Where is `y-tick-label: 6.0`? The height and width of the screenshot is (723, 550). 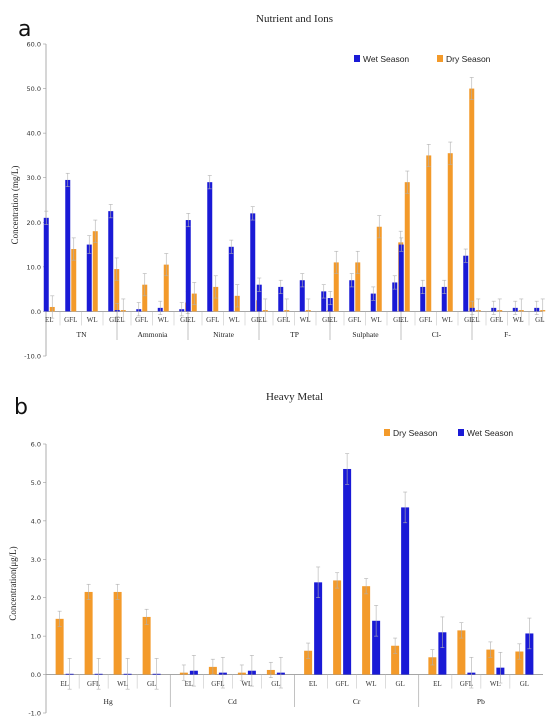
y-tick-label: 6.0 is located at coordinates (36, 445).